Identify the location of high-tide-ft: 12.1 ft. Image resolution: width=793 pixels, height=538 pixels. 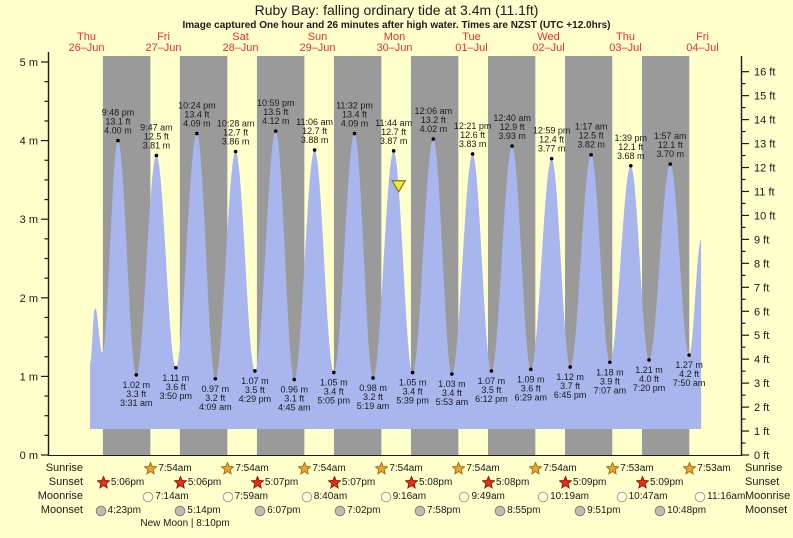
(631, 147).